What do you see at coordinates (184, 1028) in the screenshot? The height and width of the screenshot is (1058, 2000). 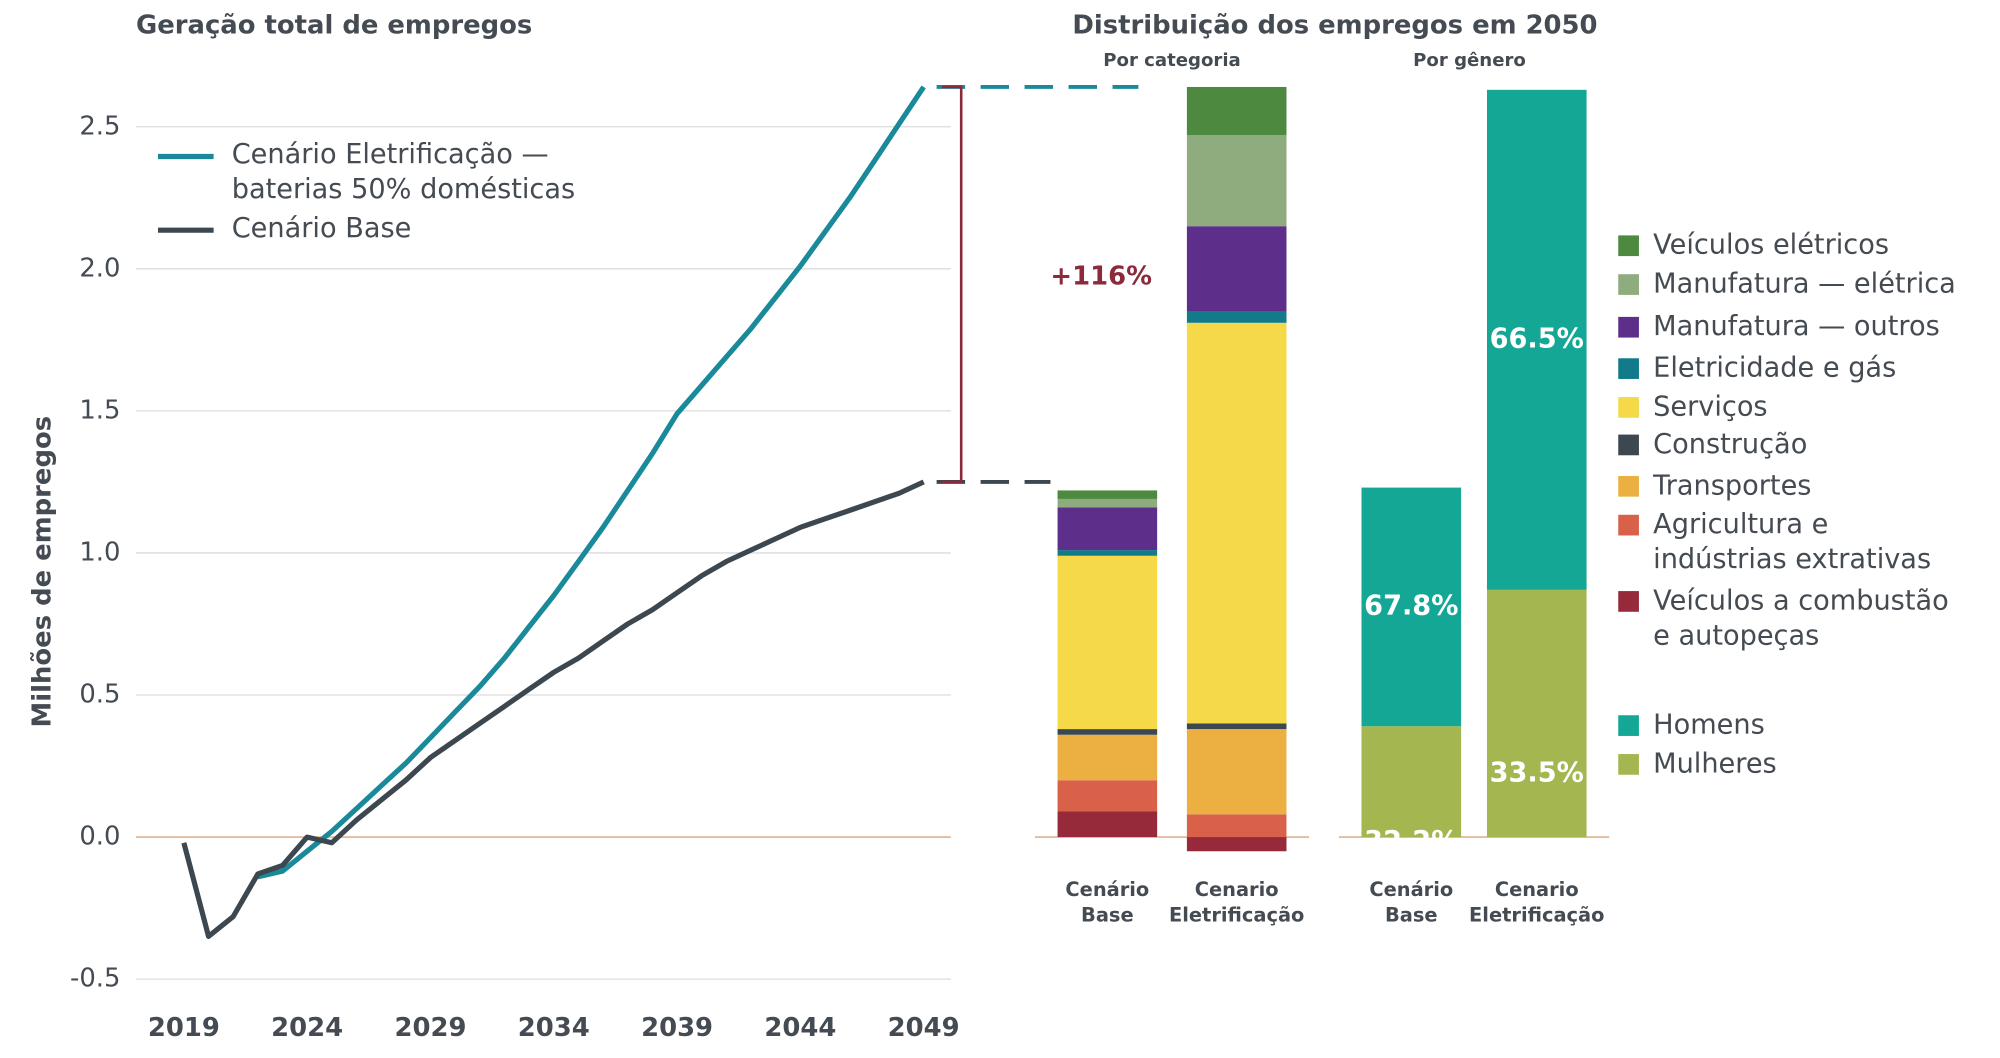 I see `x-tick-label: 2019` at bounding box center [184, 1028].